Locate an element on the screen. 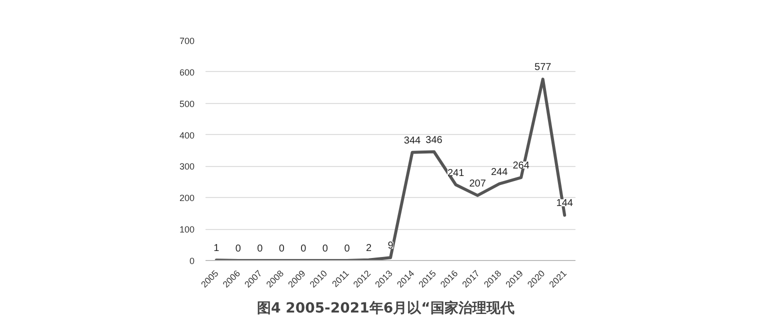 The width and height of the screenshot is (761, 321). data-label: 9 is located at coordinates (391, 246).